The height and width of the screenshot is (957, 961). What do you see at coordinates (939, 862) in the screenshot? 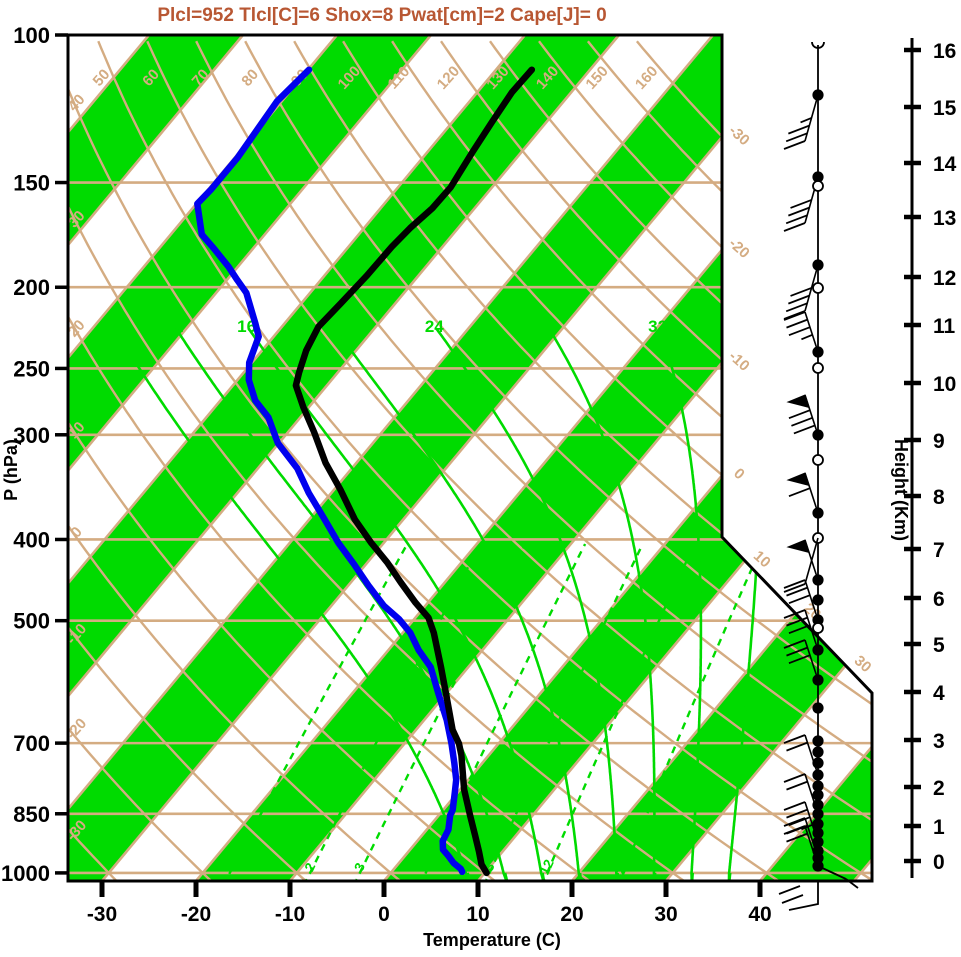
I see `height-tick-label: 0` at bounding box center [939, 862].